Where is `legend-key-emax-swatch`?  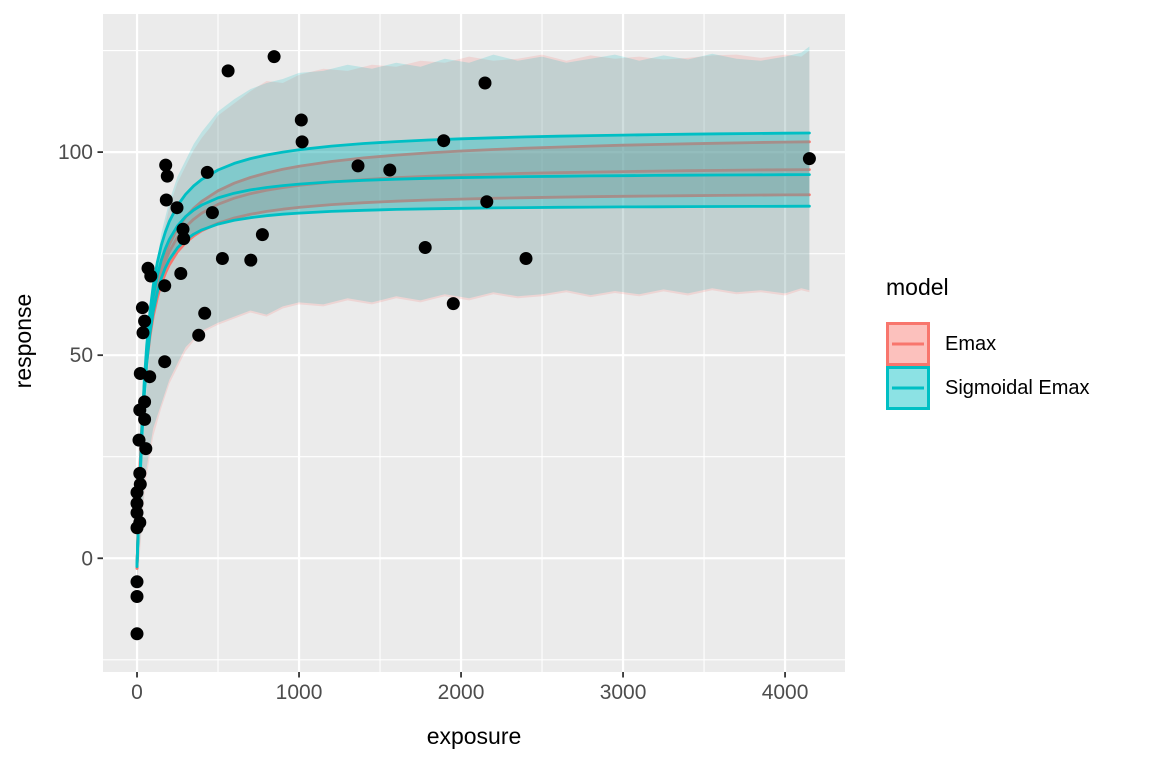
legend-key-emax-swatch is located at coordinates (908, 344).